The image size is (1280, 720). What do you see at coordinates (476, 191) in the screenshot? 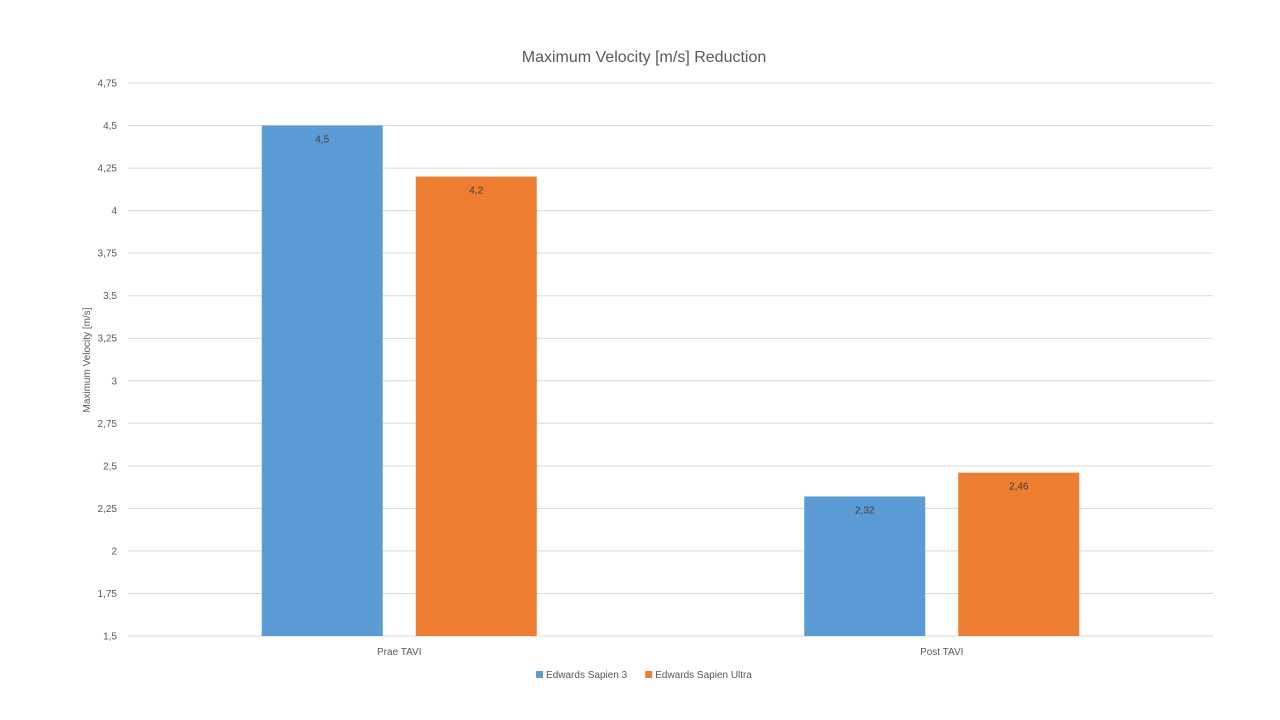
I see `data-label: 4,2` at bounding box center [476, 191].